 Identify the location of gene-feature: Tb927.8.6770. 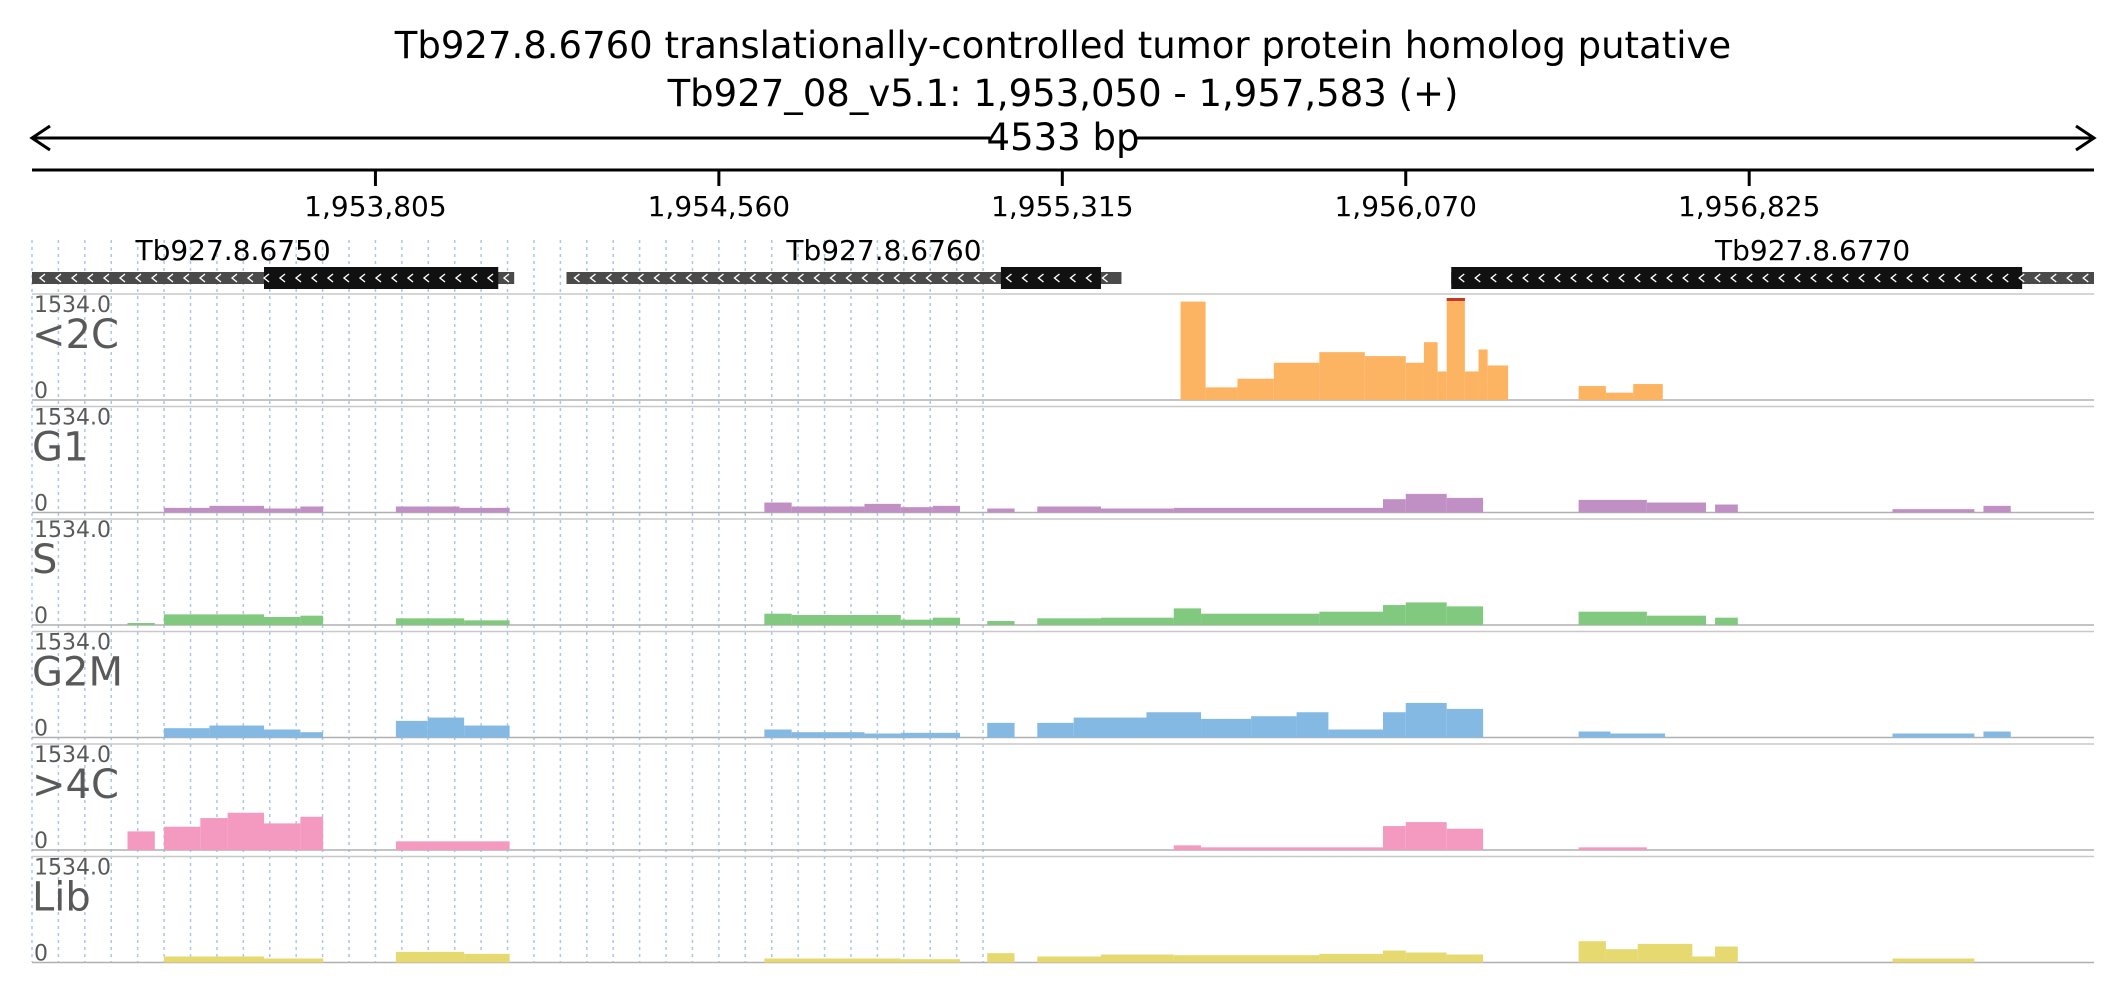
(1772, 261).